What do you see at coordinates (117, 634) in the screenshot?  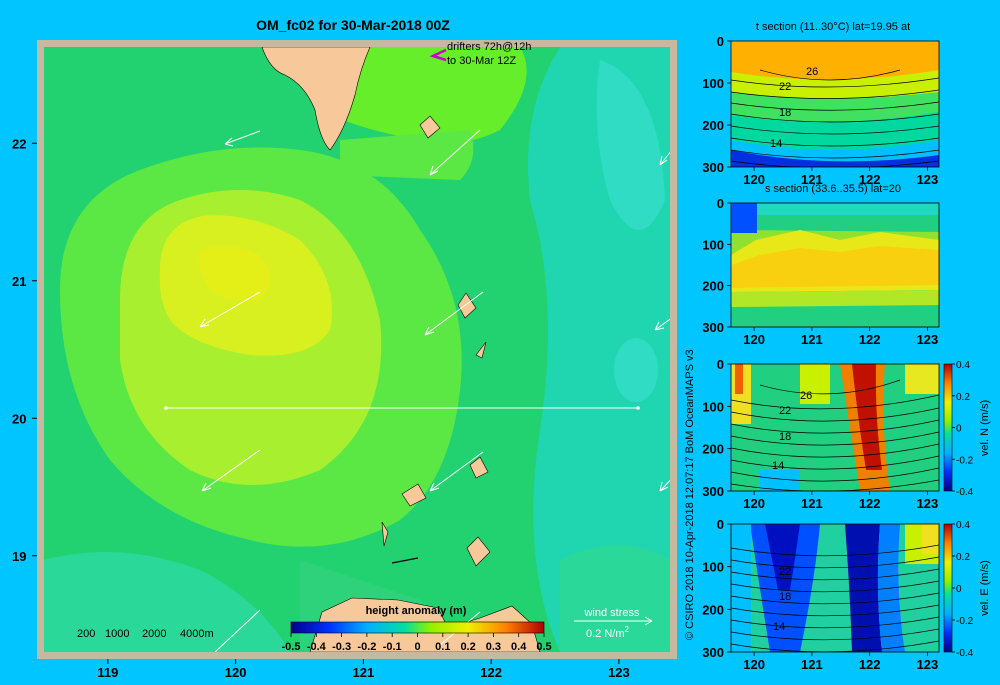 I see `map-depth-label: 1000` at bounding box center [117, 634].